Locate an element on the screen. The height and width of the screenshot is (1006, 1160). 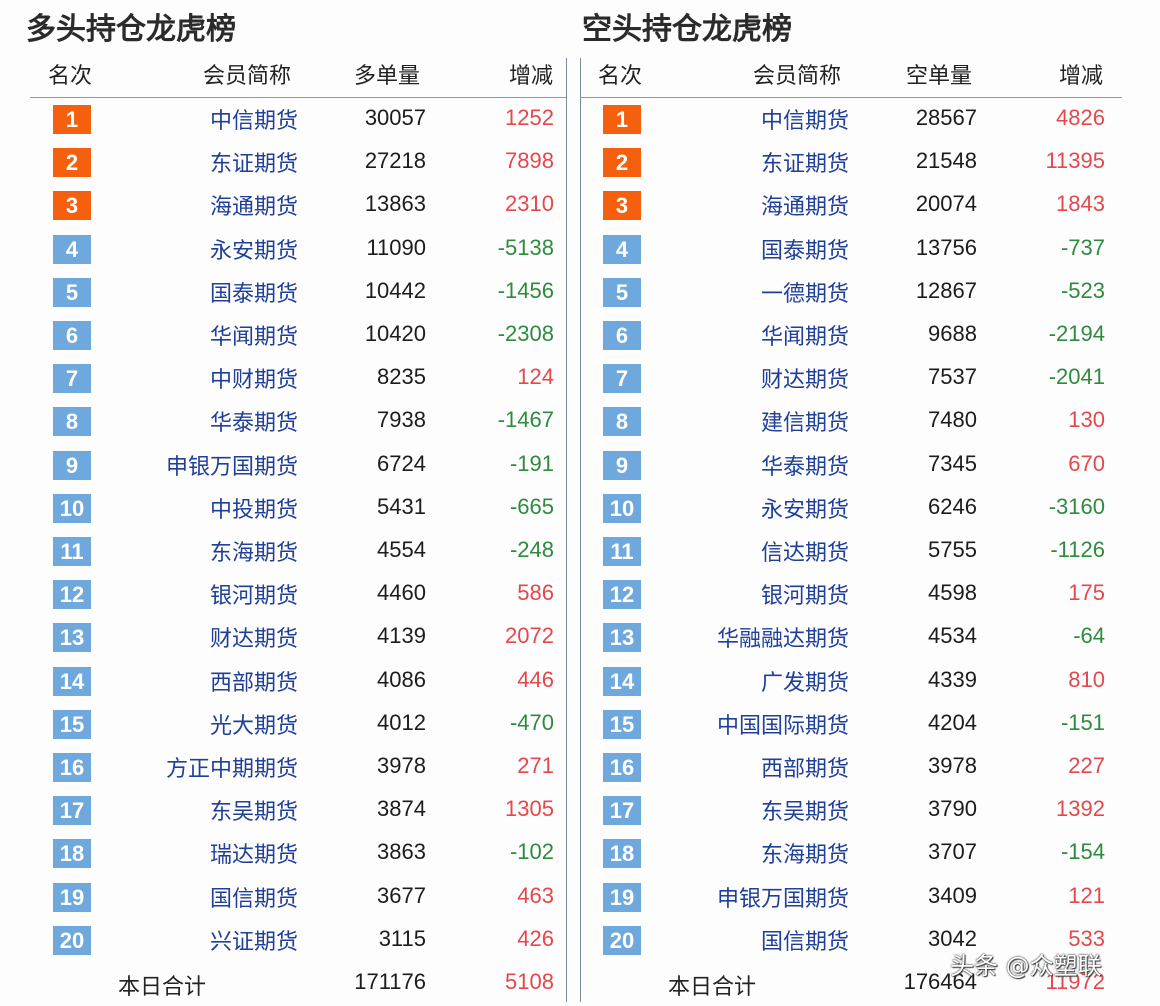
table-row: 1 中信期货 30057 1252 is located at coordinates (283, 120).